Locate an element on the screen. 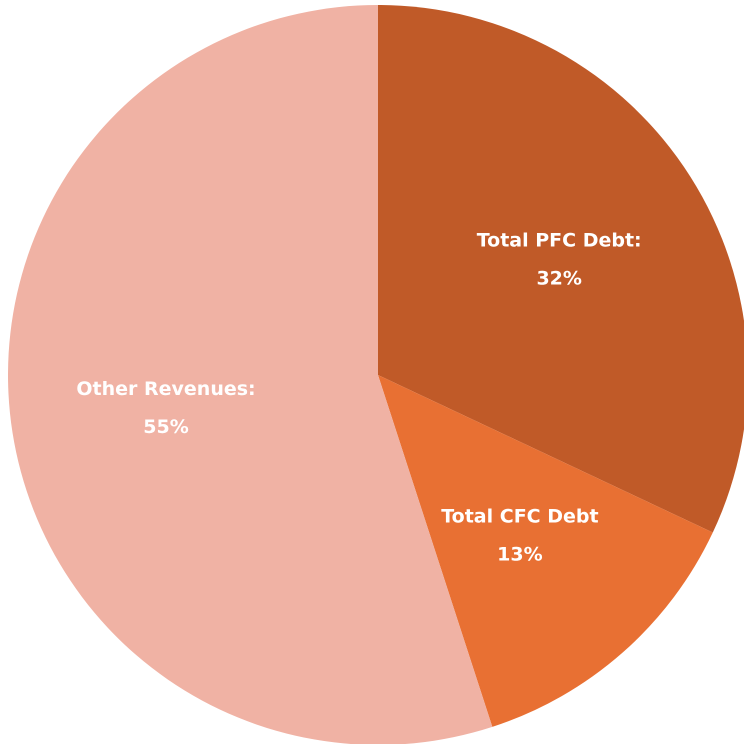 The image size is (744, 744). slice-value-label: 55% is located at coordinates (165, 427).